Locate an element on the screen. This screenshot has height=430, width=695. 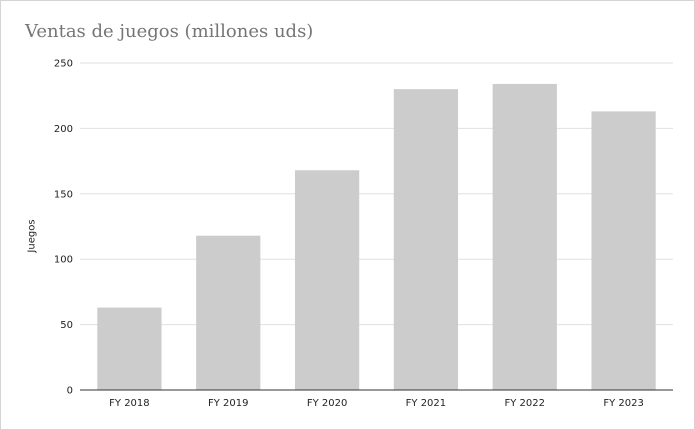
x-tick-label: FY 2021 is located at coordinates (426, 403).